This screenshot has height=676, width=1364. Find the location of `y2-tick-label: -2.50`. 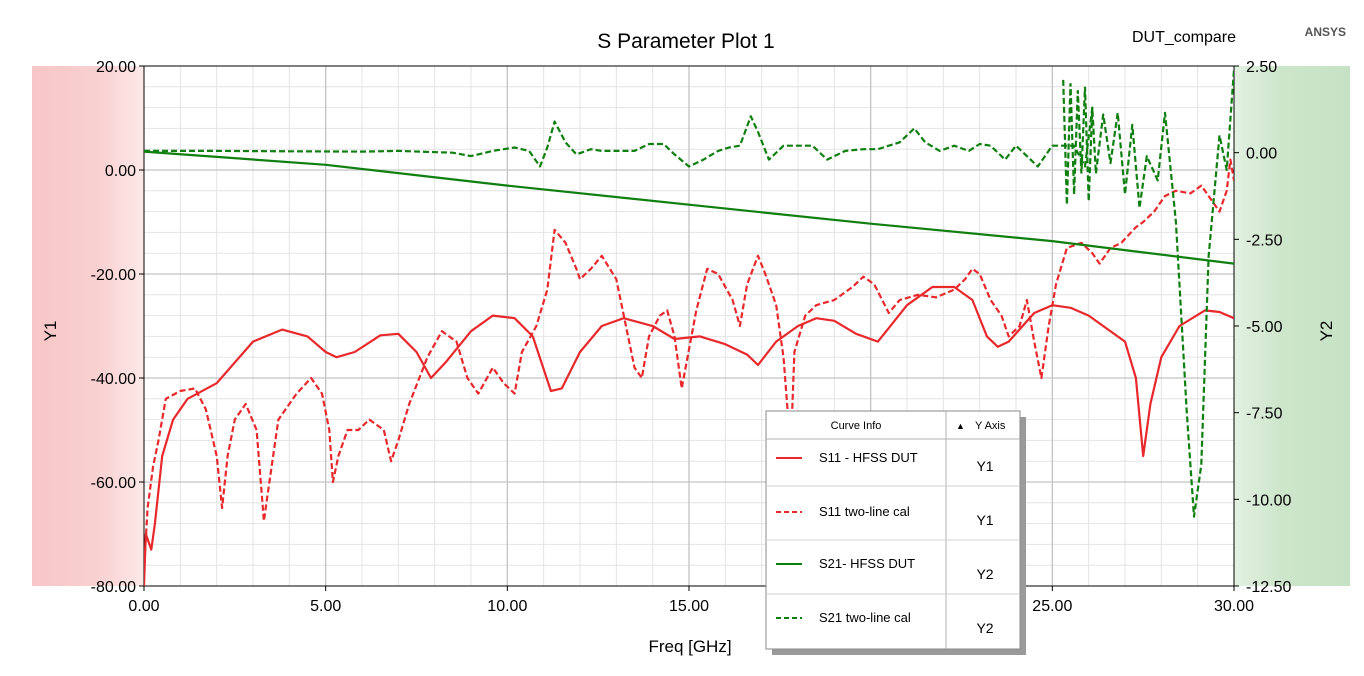

y2-tick-label: -2.50 is located at coordinates (1264, 240).